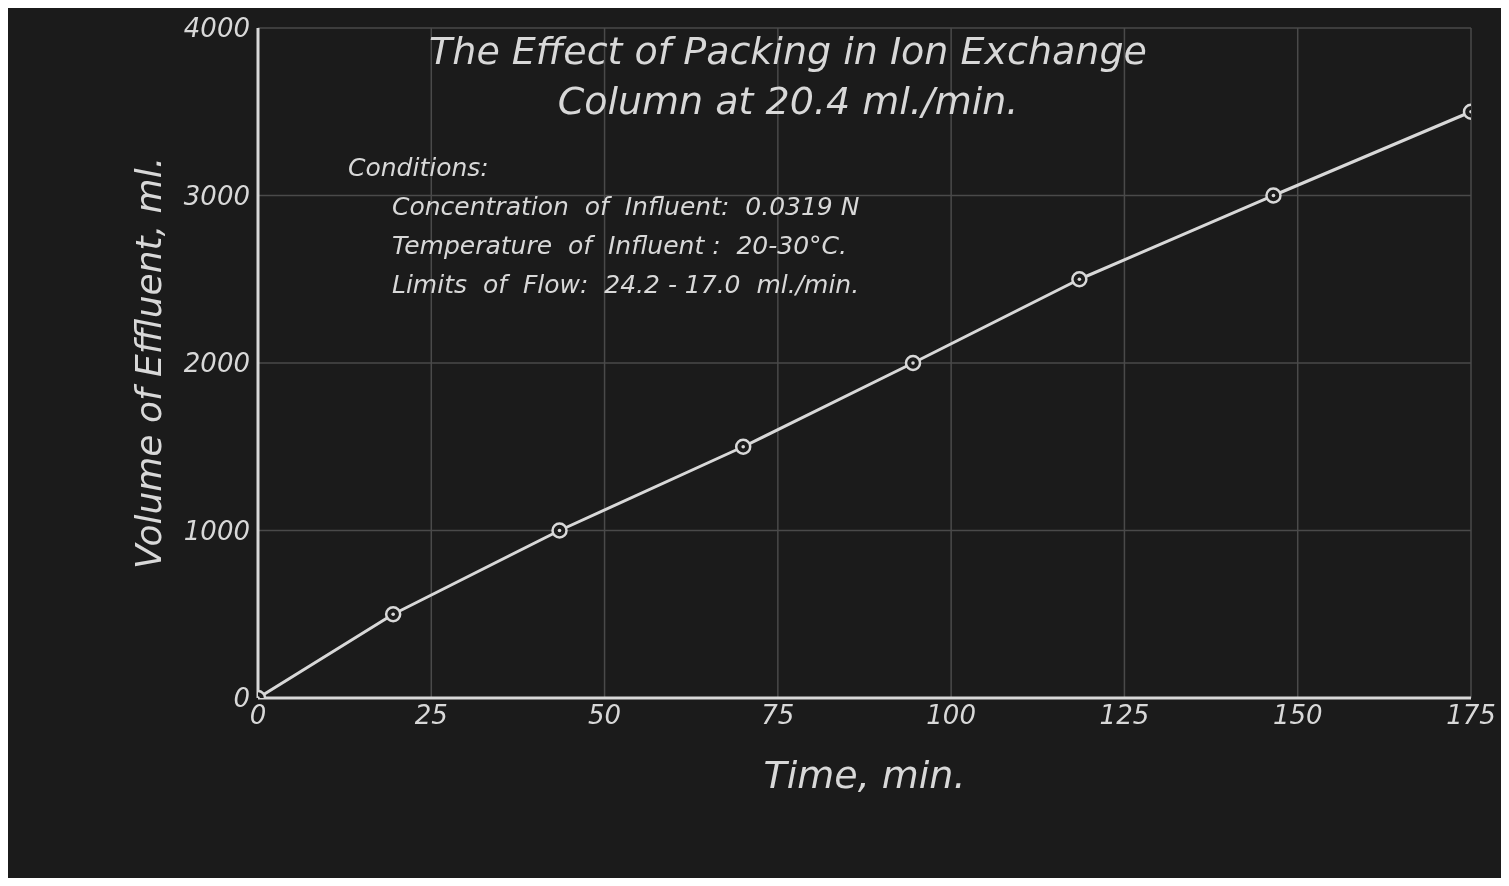 This screenshot has height=886, width=1509. I want to click on x-tick-label: 125, so click(1124, 715).